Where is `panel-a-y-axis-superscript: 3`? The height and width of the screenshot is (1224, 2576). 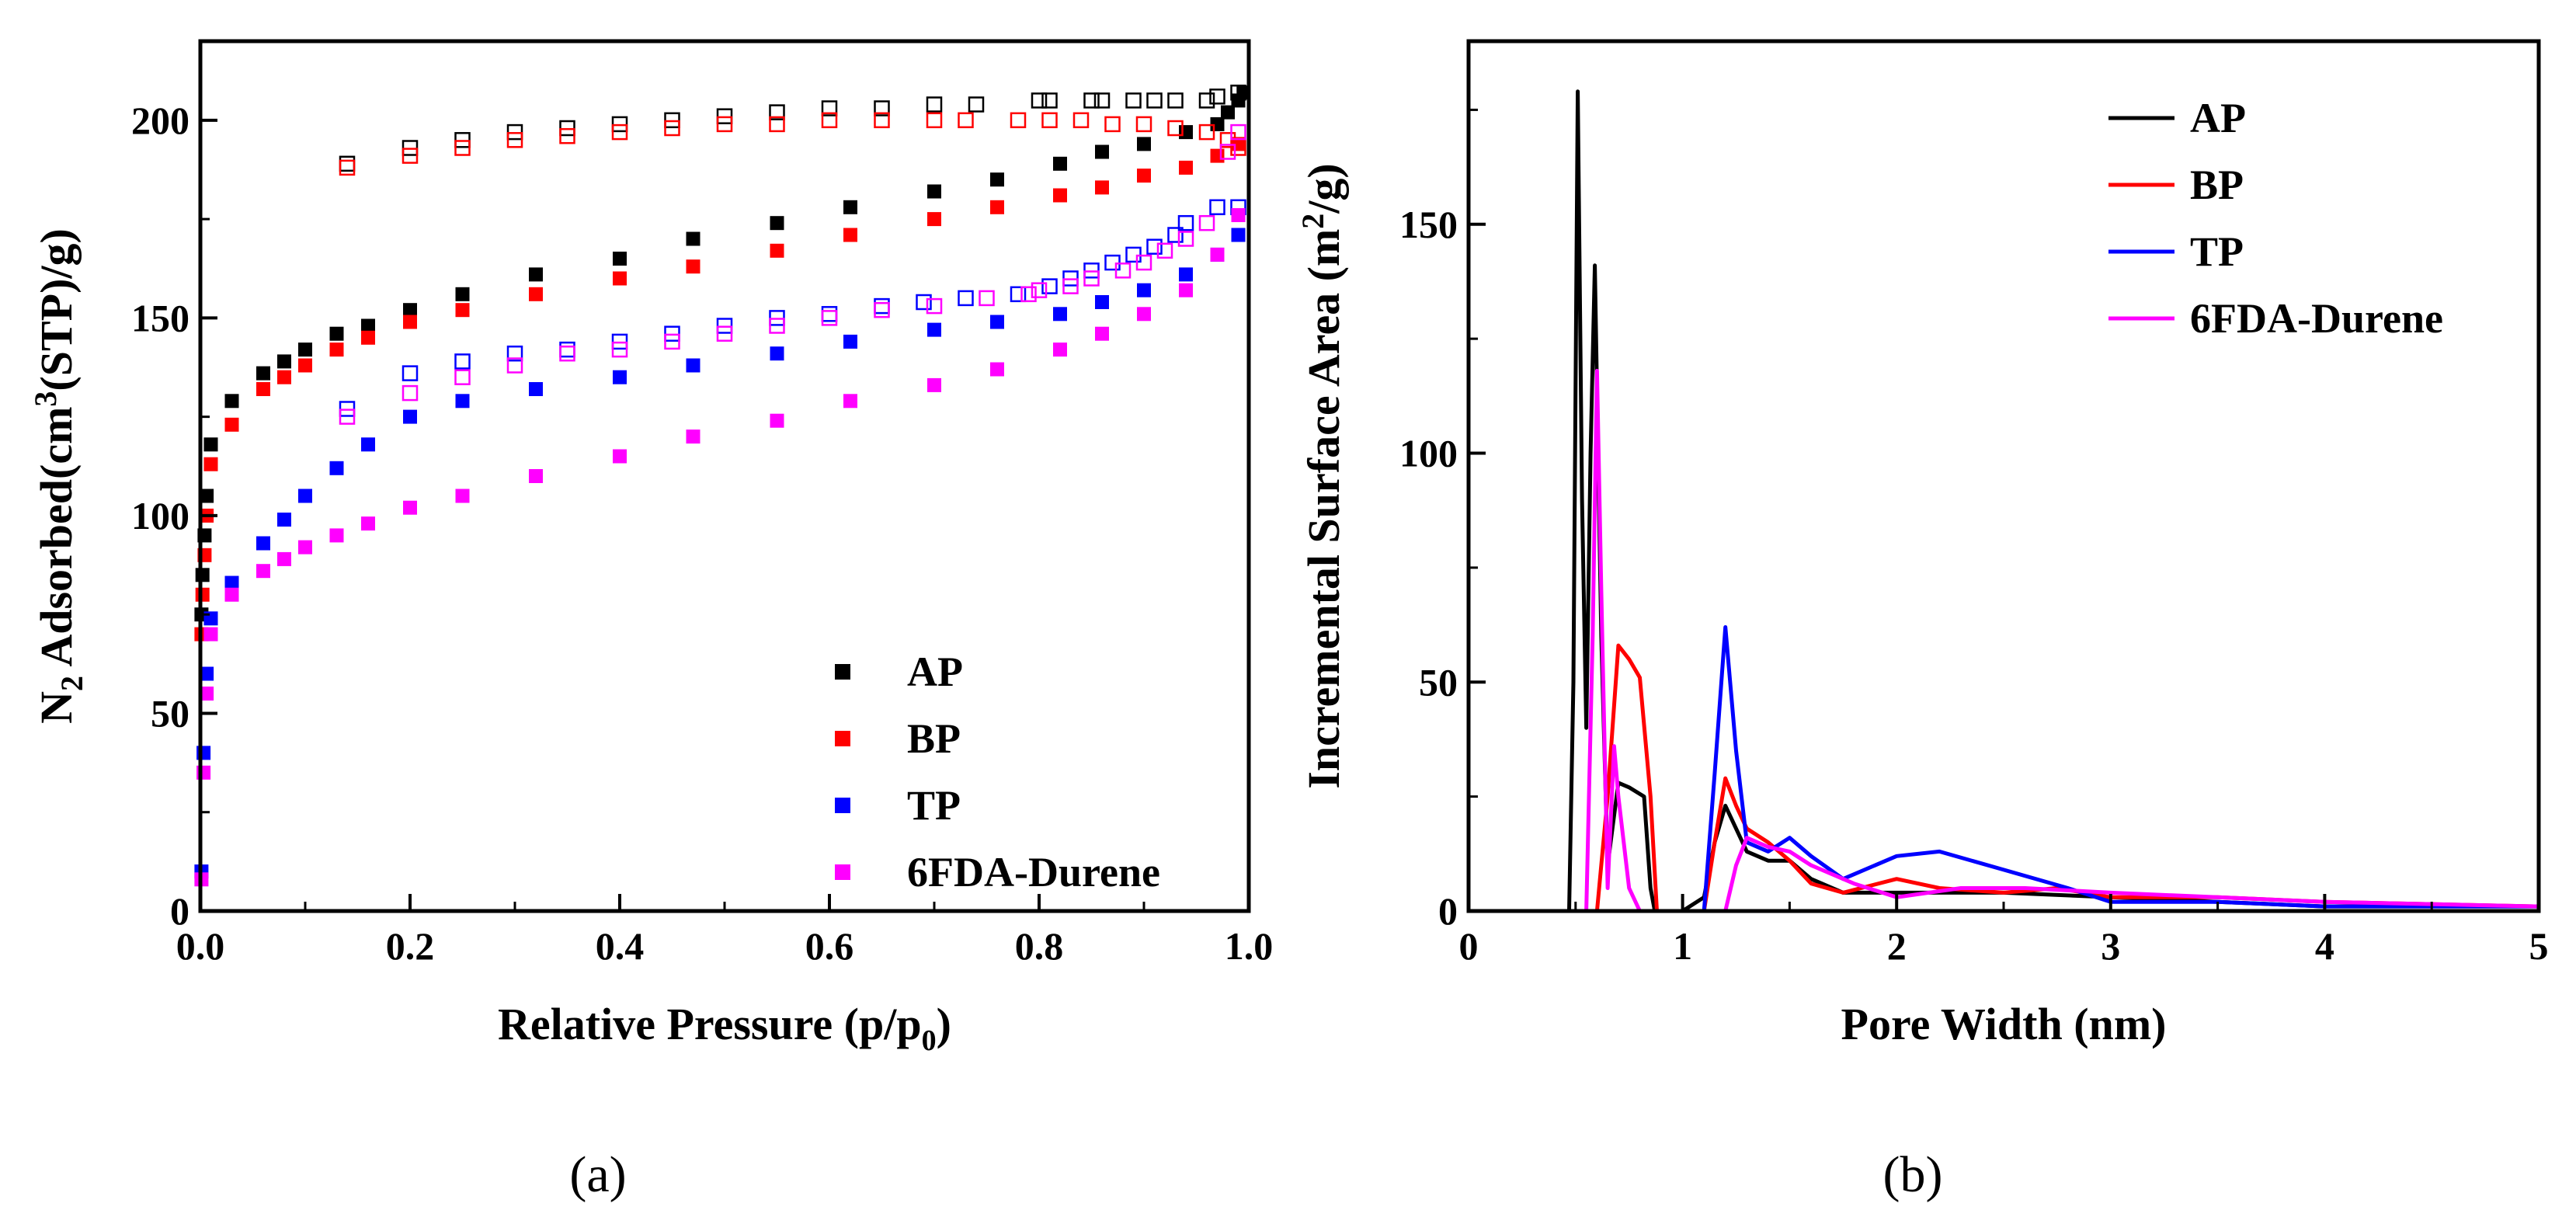
panel-a-y-axis-superscript: 3 is located at coordinates (45, 399).